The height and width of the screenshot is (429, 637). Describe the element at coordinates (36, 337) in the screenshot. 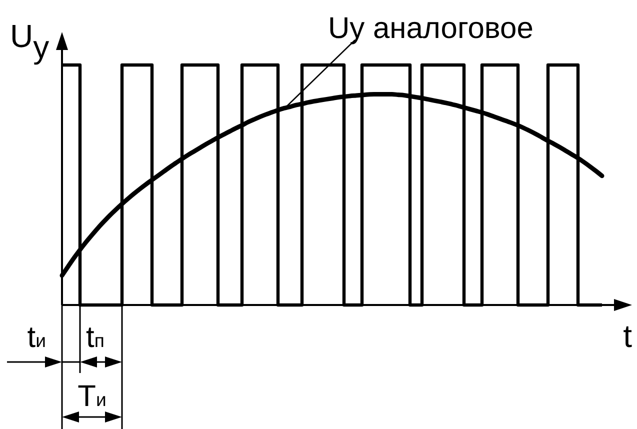

I see `text: tи` at that location.